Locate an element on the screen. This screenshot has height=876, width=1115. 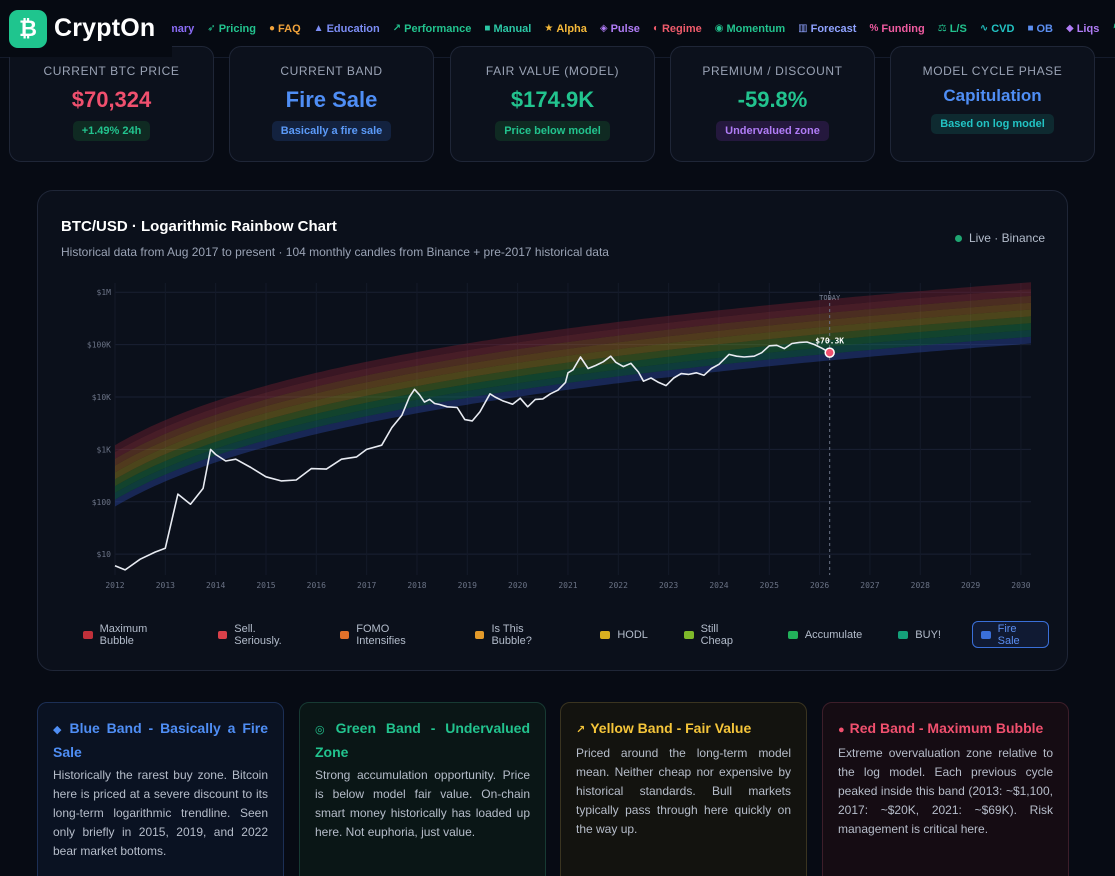
nav-item-funding: % Funding is located at coordinates (896, 29).